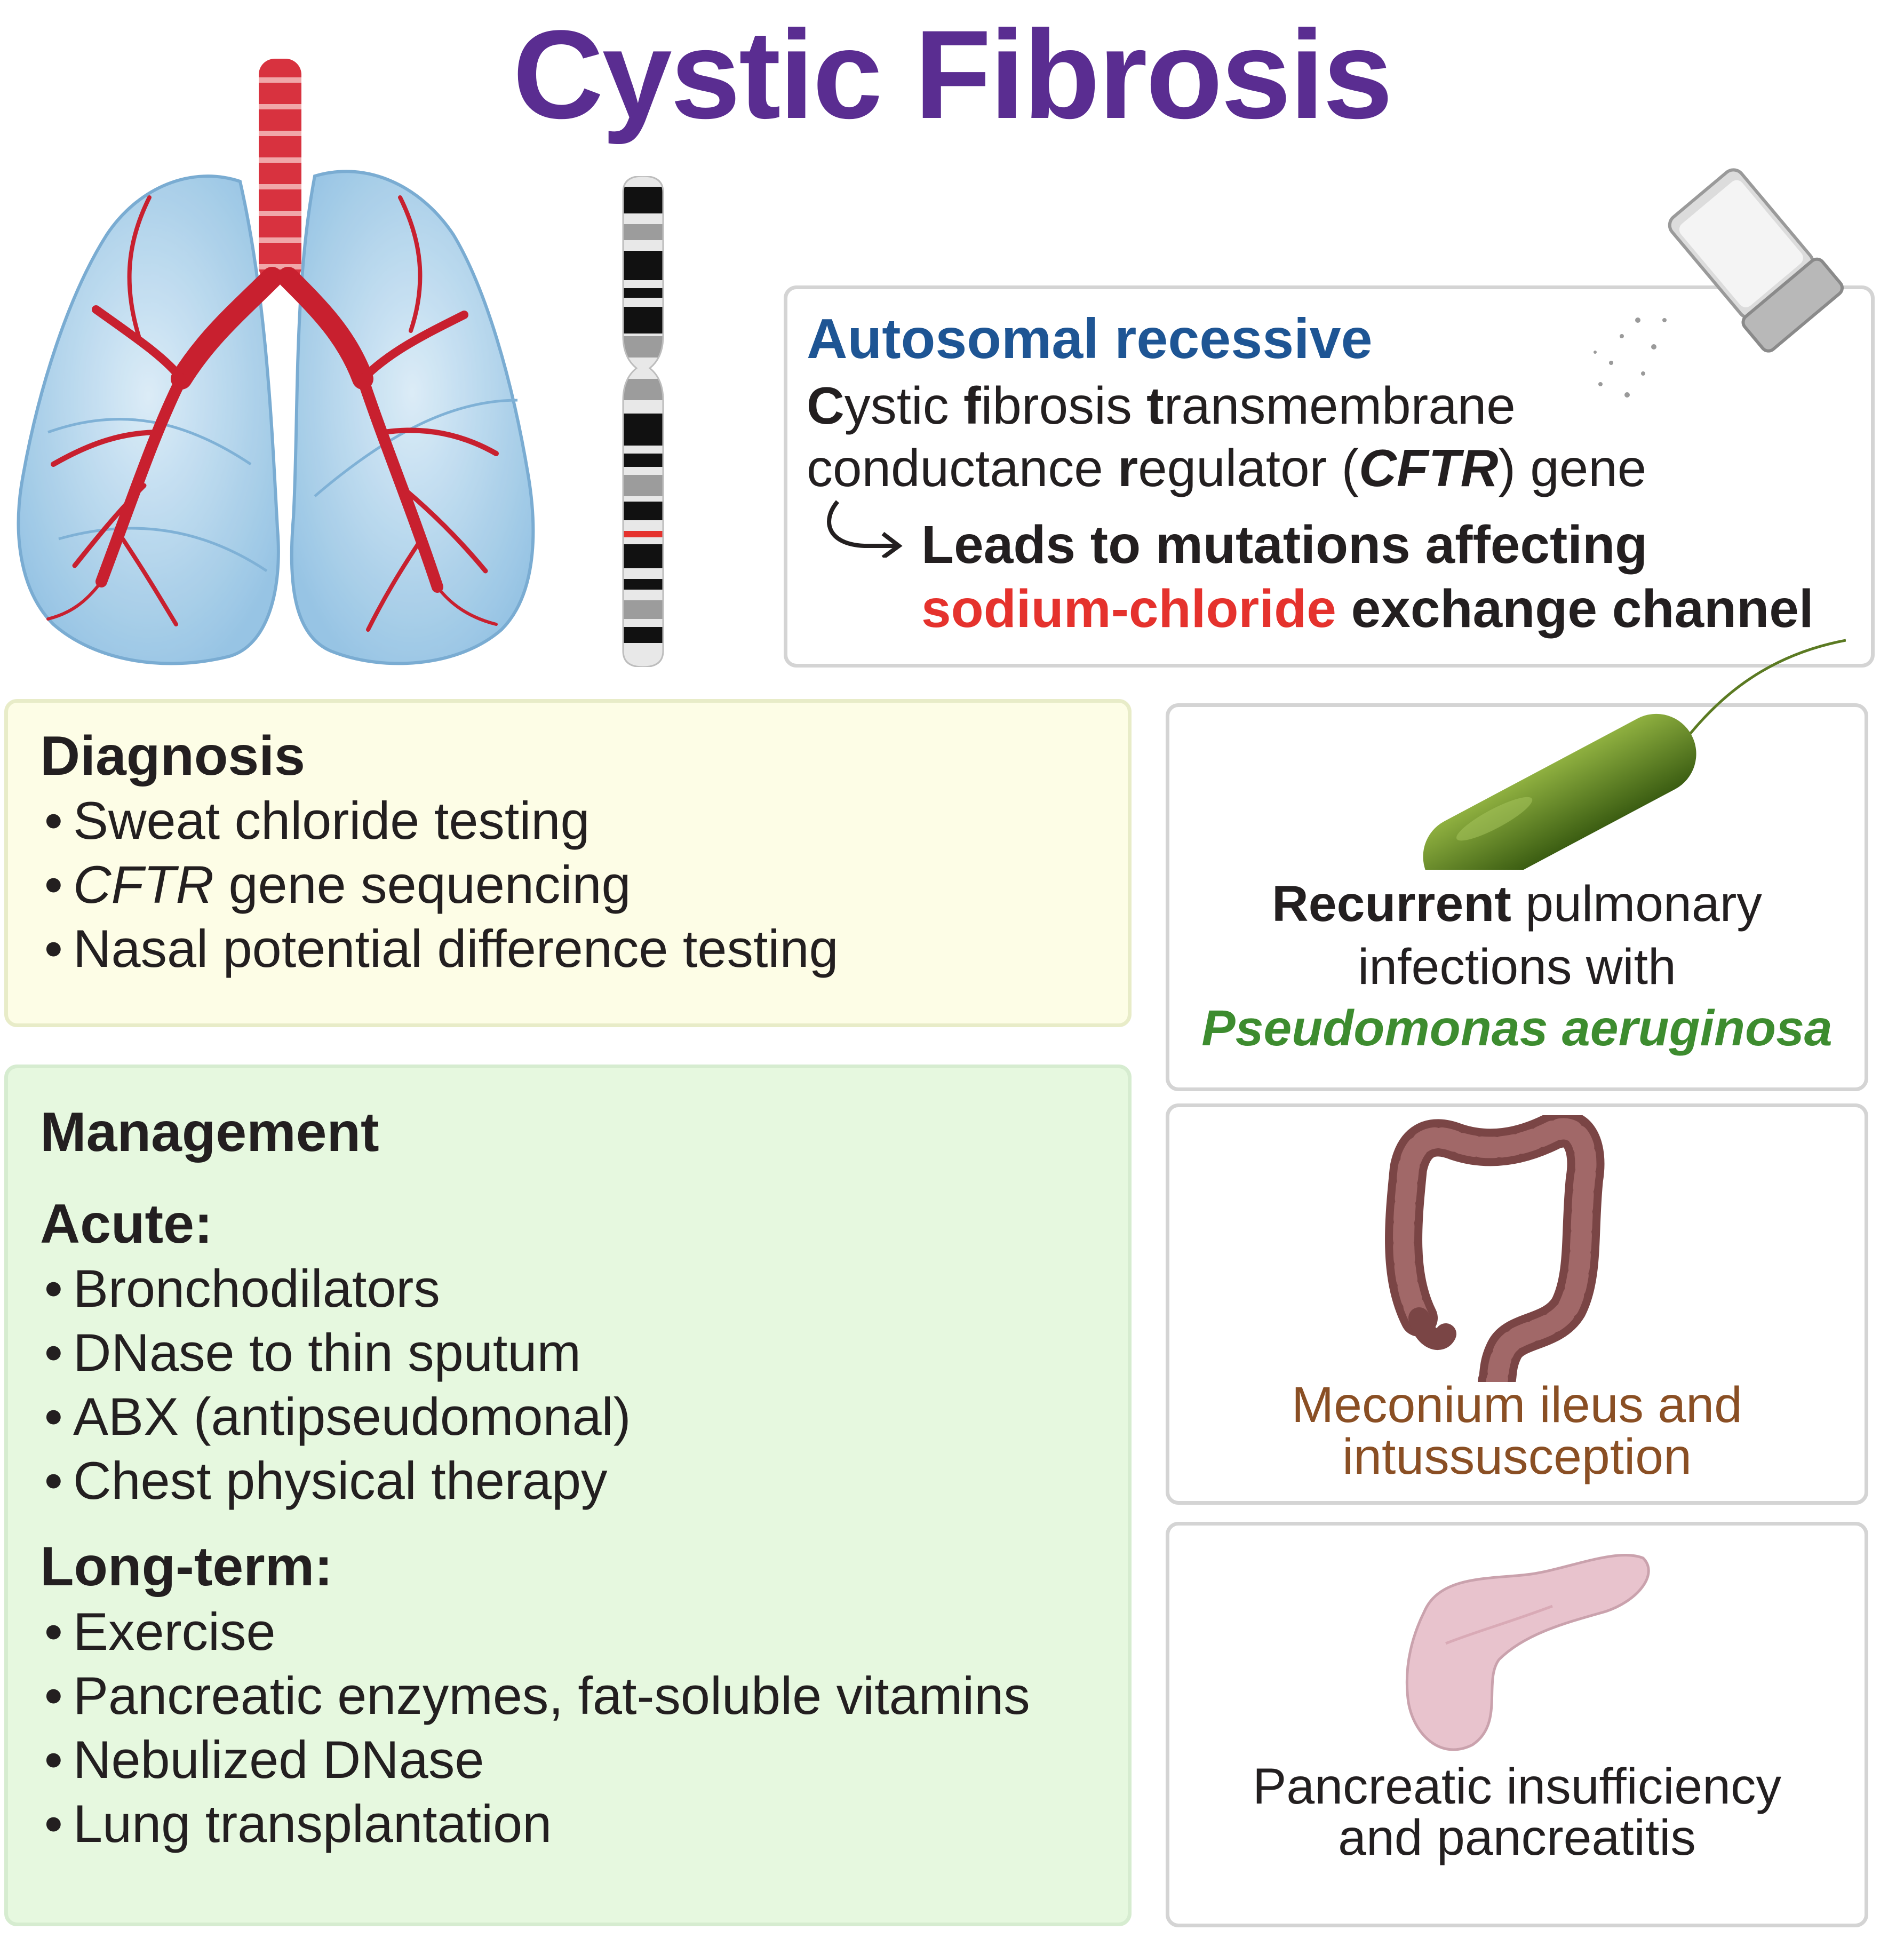 Image resolution: width=1904 pixels, height=1938 pixels. Describe the element at coordinates (1636, 904) in the screenshot. I see `infection-text: pulmonary` at that location.